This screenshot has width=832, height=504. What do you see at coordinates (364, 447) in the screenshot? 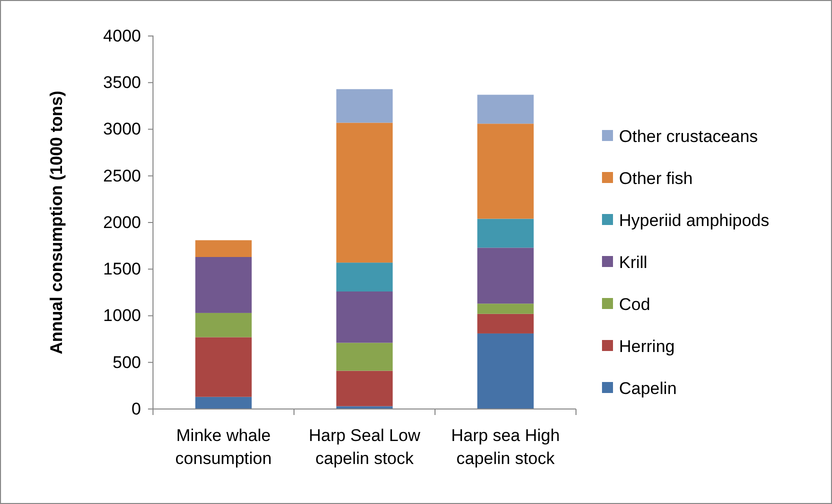
I see `x-tick-label: Harp Seal Low capelin stock` at bounding box center [364, 447].